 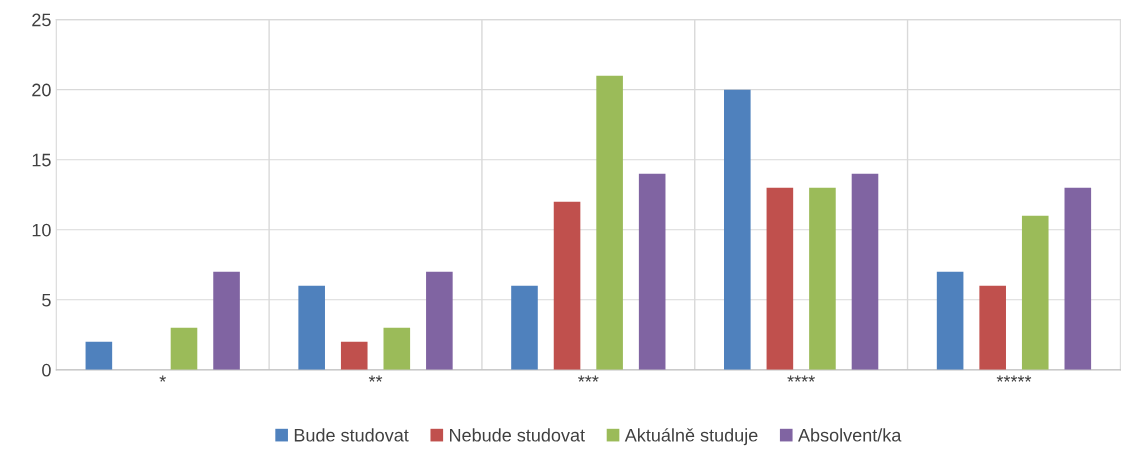 What do you see at coordinates (850, 435) in the screenshot?
I see `legend-label: Absolvent/ka` at bounding box center [850, 435].